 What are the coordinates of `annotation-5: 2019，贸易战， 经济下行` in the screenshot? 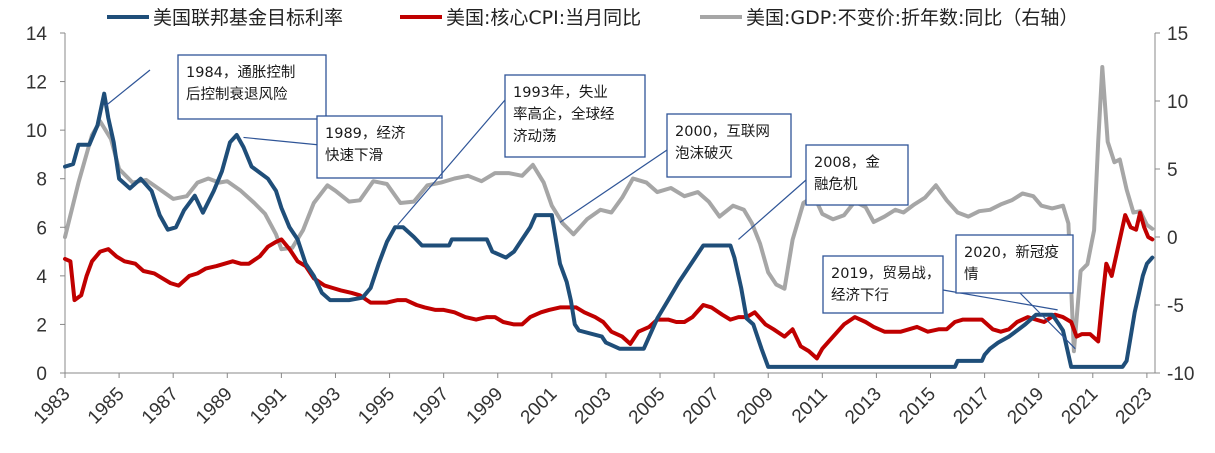 It's located at (940, 284).